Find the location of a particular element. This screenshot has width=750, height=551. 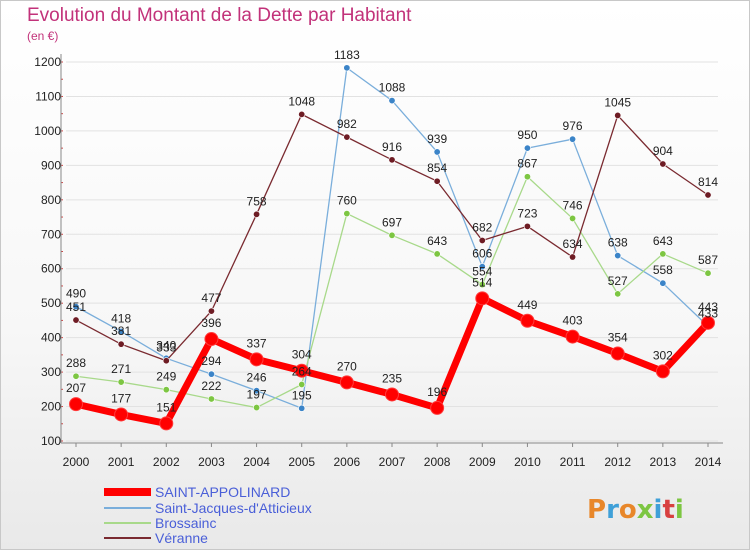

data-label: 1048 is located at coordinates (301, 101).